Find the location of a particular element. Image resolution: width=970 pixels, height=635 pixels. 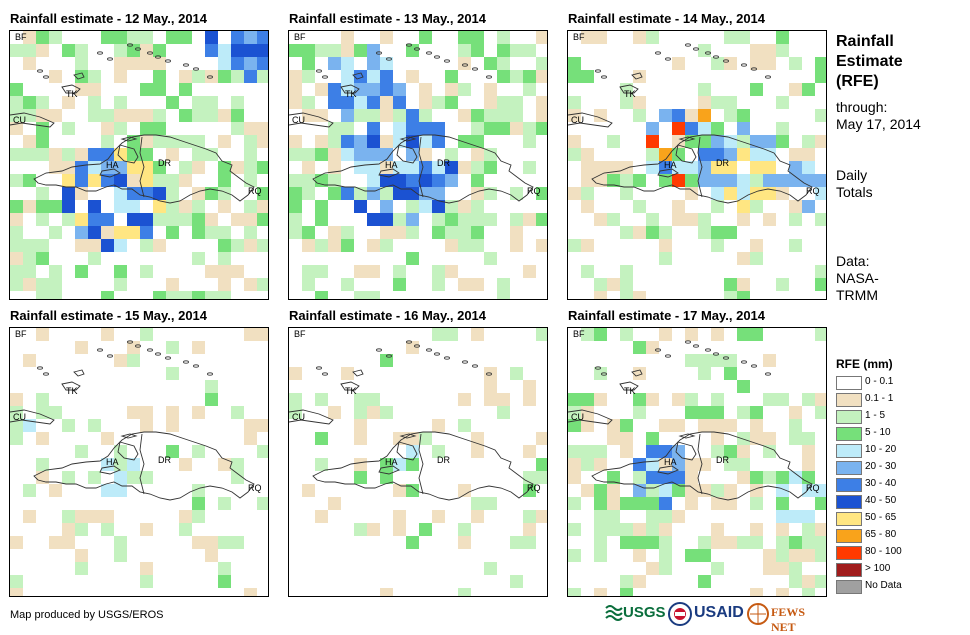

panel-title-16-may: Rainfall estimate - 16 May., 2014 is located at coordinates (388, 315).